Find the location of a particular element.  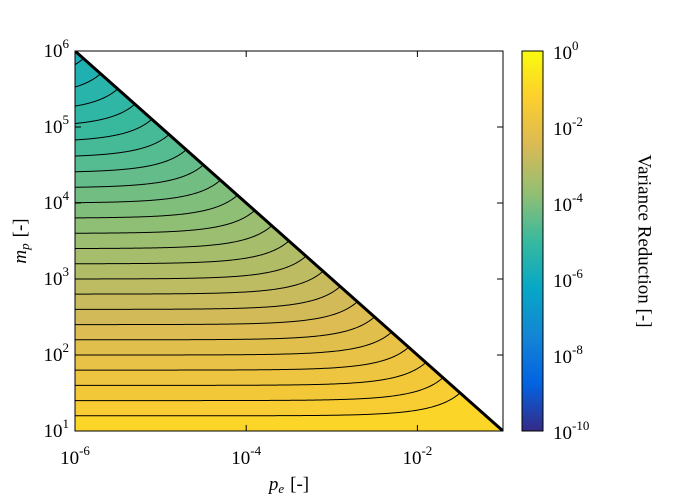

tick-label: 10⁶ is located at coordinates (57, 49).